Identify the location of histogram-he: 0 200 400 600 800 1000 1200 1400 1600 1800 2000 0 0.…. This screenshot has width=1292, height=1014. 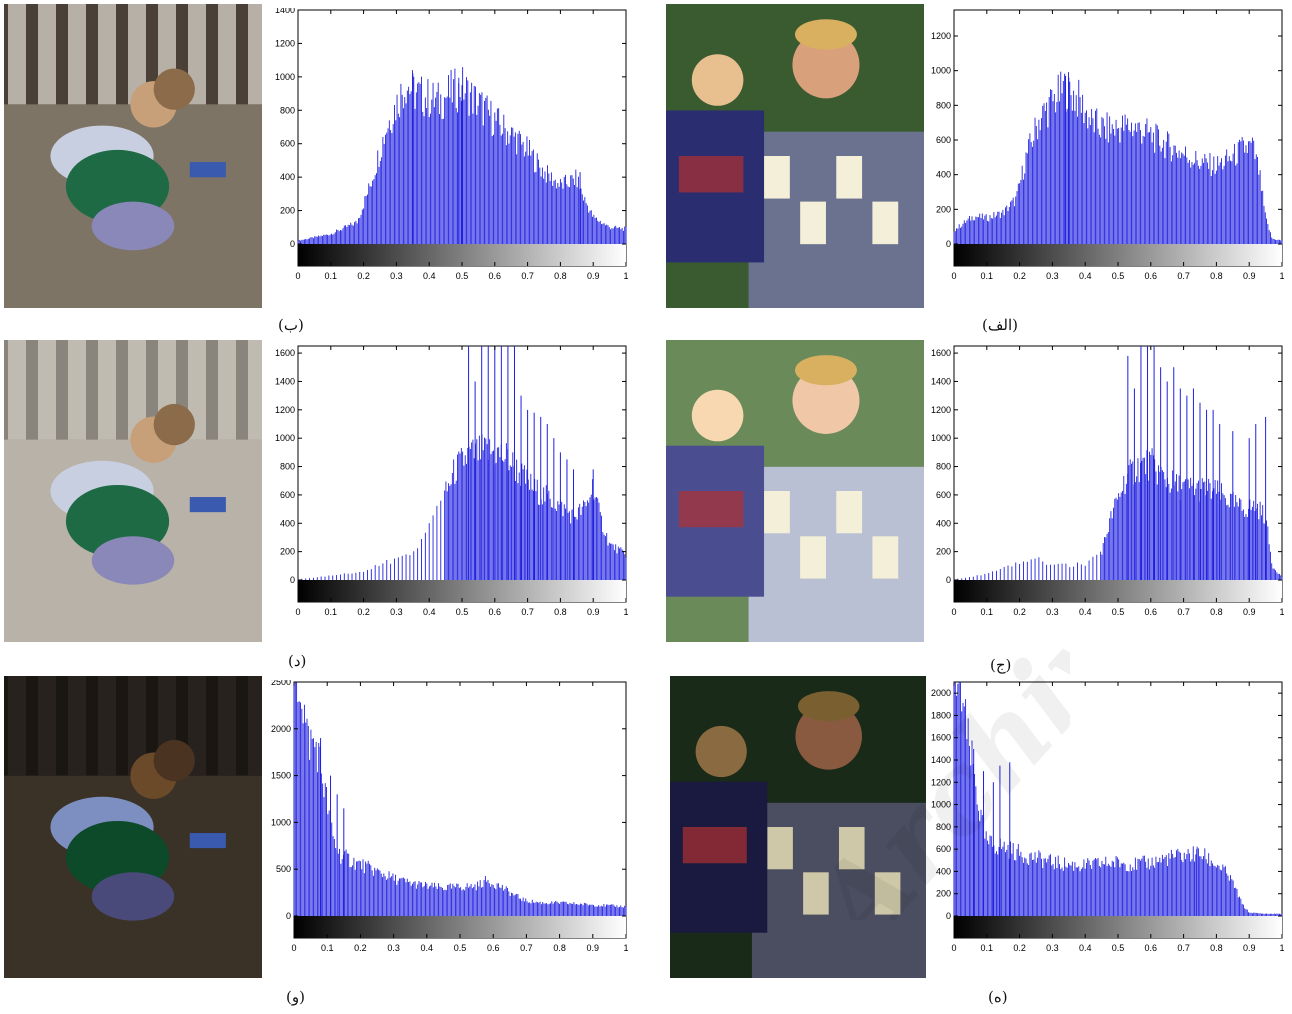
(1108, 817).